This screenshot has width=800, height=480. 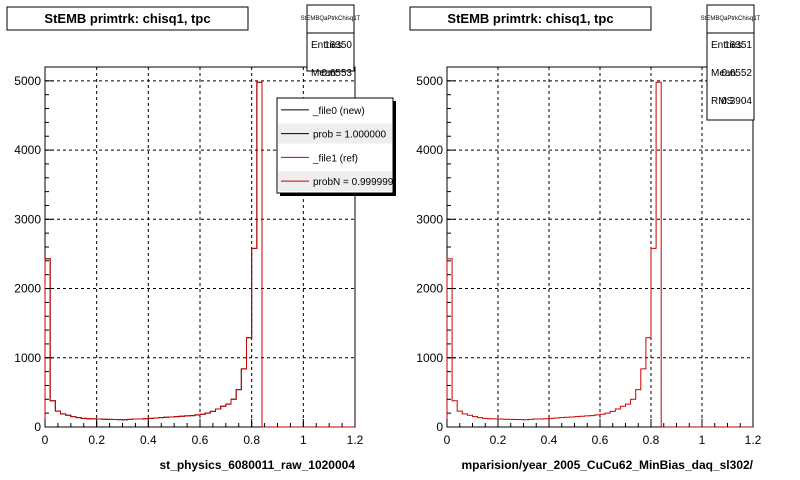 I want to click on legend-label: probN = 0.999999, so click(x=353, y=182).